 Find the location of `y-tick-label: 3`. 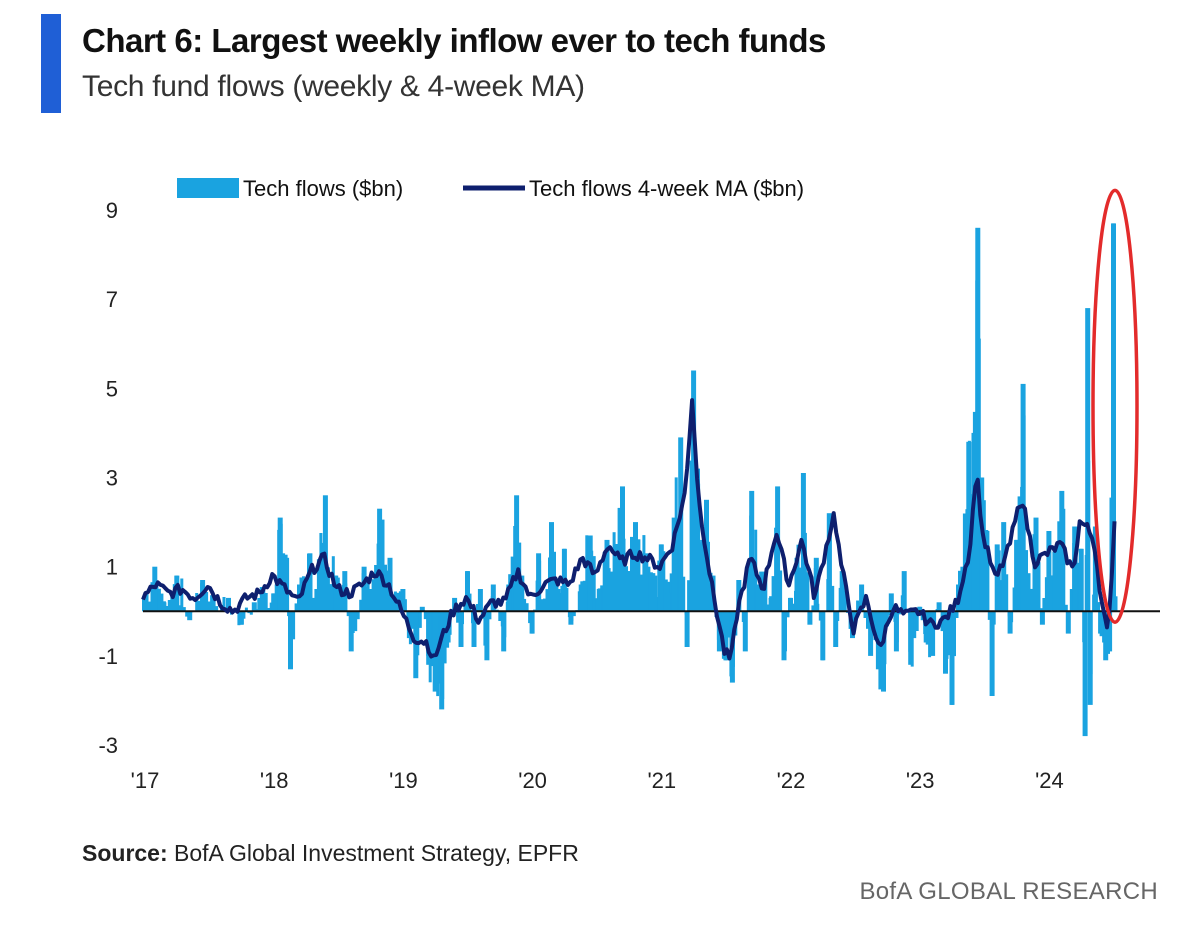

y-tick-label: 3 is located at coordinates (112, 478).